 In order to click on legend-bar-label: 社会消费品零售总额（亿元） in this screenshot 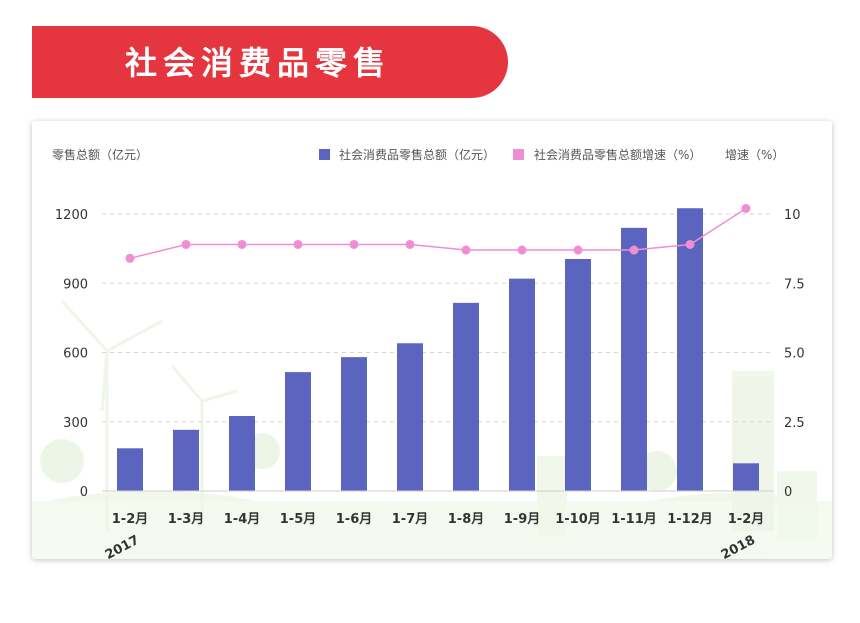, I will do `click(417, 154)`.